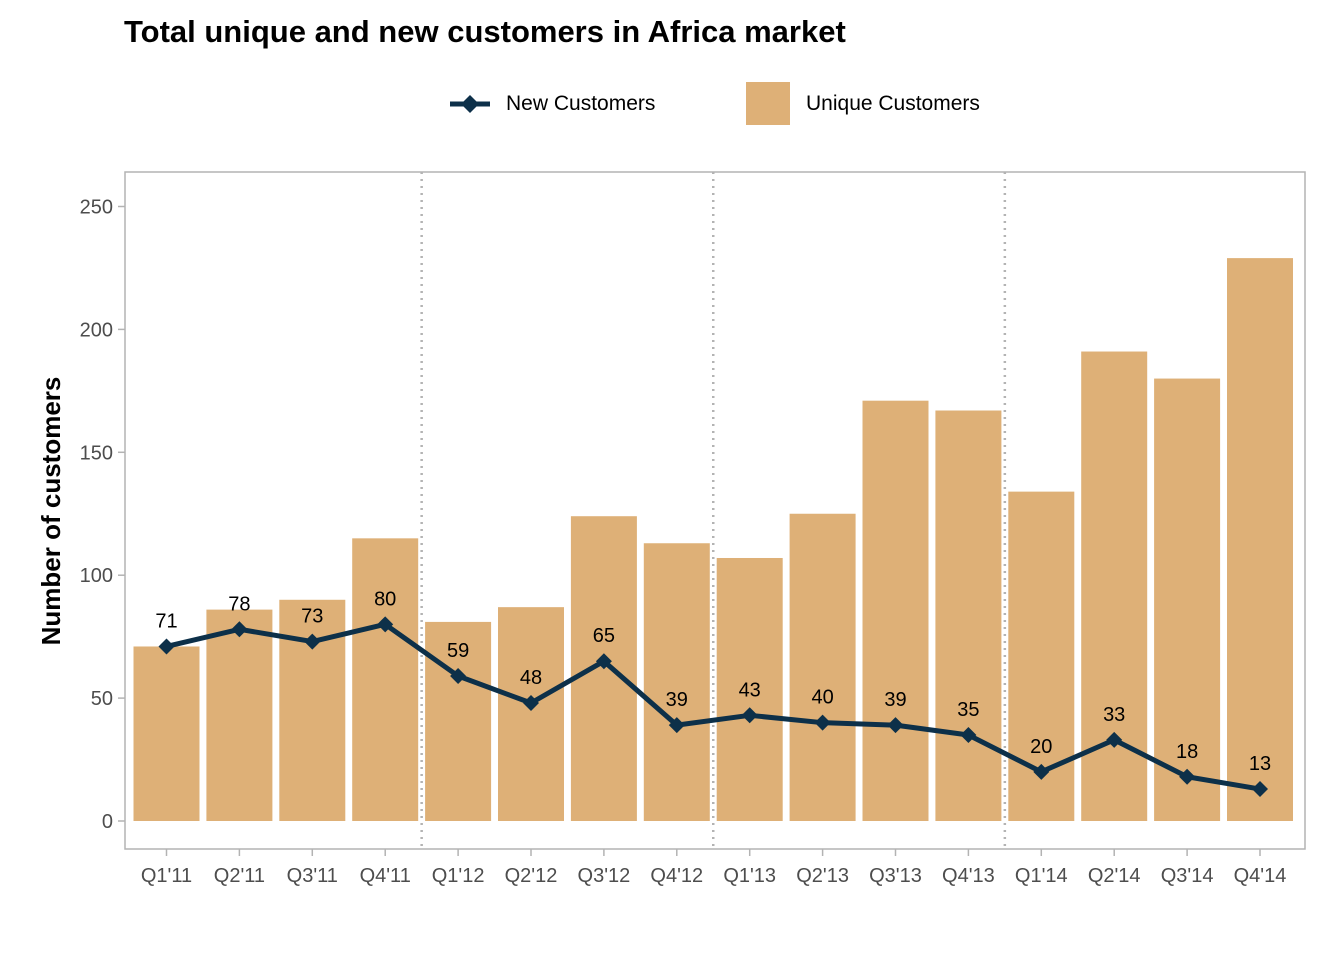  Describe the element at coordinates (96, 453) in the screenshot. I see `y-tick-label: 150` at that location.